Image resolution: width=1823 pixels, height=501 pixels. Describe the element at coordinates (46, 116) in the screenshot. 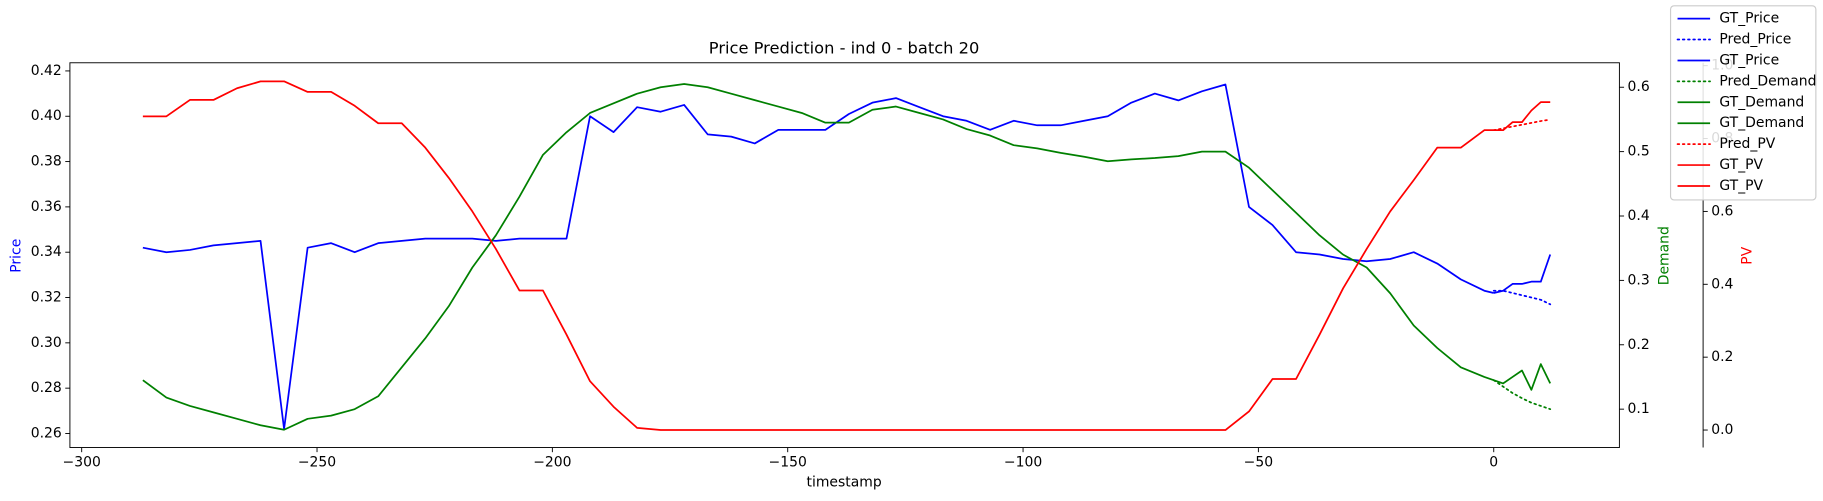

I see `y-tick-label: 0.40` at that location.